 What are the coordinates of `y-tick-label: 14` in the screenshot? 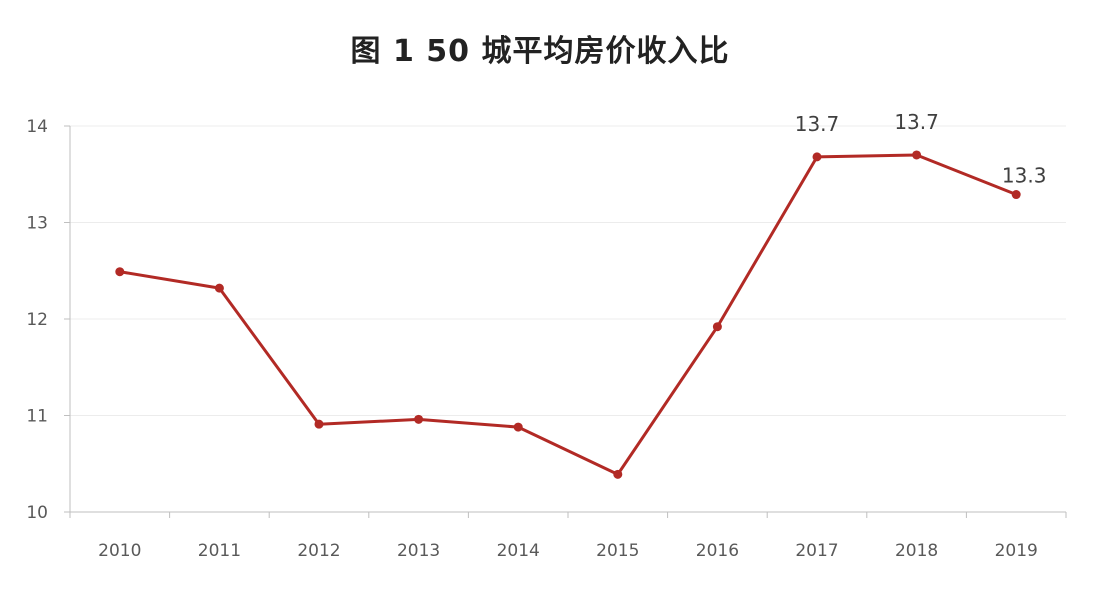 It's located at (37, 127).